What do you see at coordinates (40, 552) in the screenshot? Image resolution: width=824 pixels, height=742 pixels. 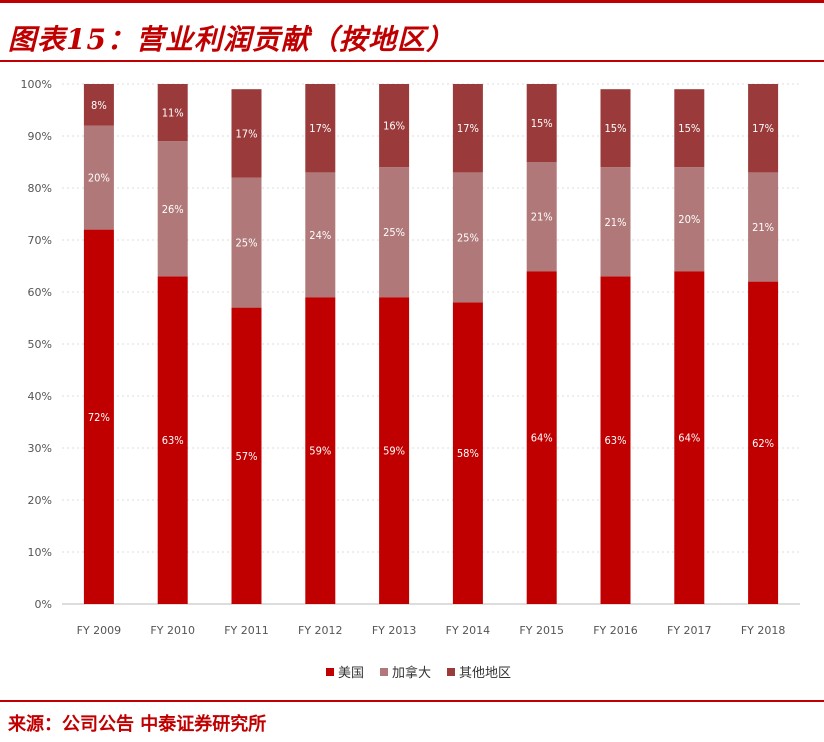 I see `y-tick-label: 10%` at bounding box center [40, 552].